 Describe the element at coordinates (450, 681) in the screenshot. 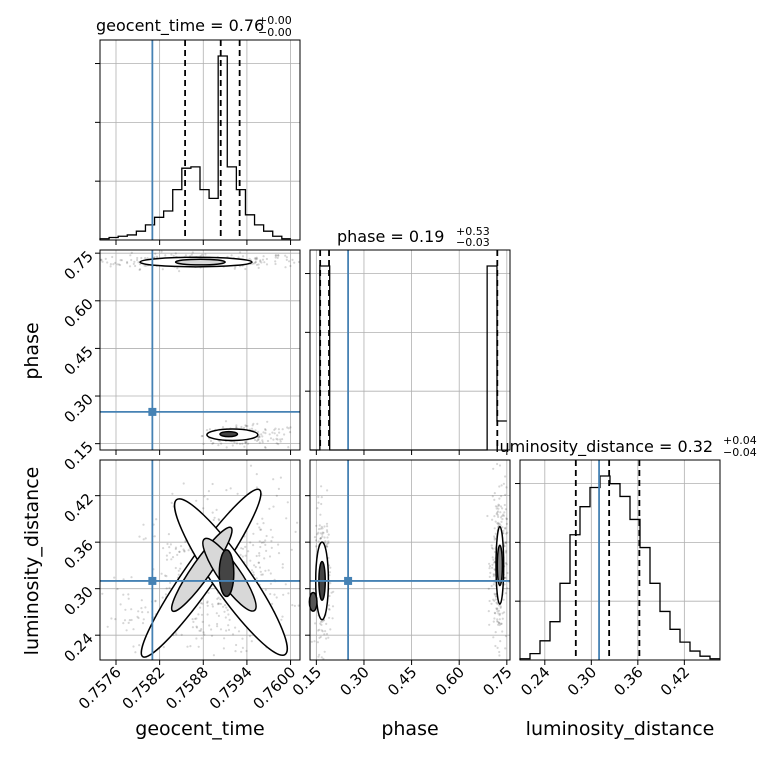

I see `tick-label-x-phase-3: 0.60` at that location.